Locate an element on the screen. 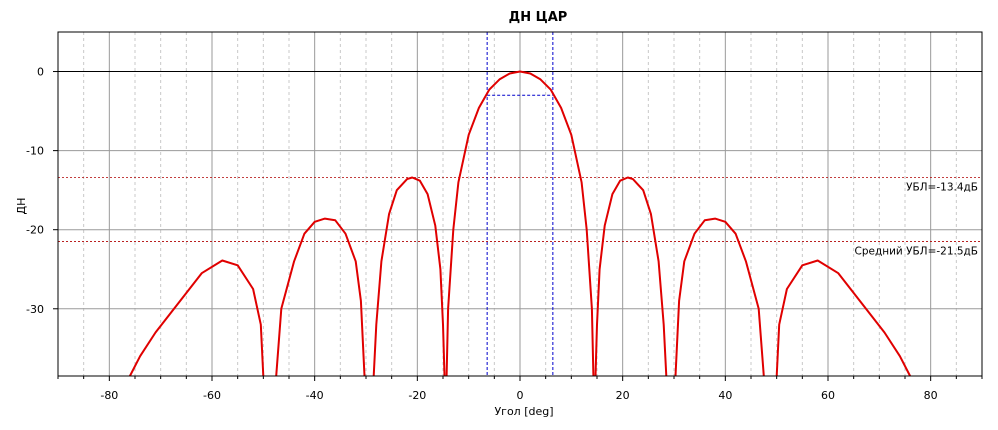 Image resolution: width=998 pixels, height=430 pixels. x-axis-label: Угол [deg] is located at coordinates (523, 411).